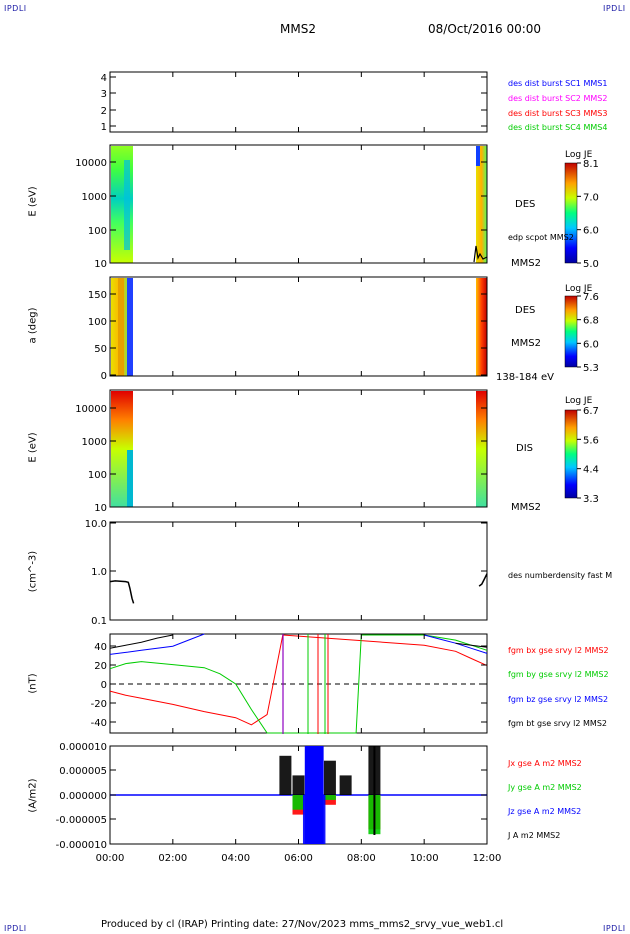 Image resolution: width=630 pixels, height=934 pixels. What do you see at coordinates (614, 8) in the screenshot?
I see `corner-label-top-right: IPDLI` at bounding box center [614, 8].